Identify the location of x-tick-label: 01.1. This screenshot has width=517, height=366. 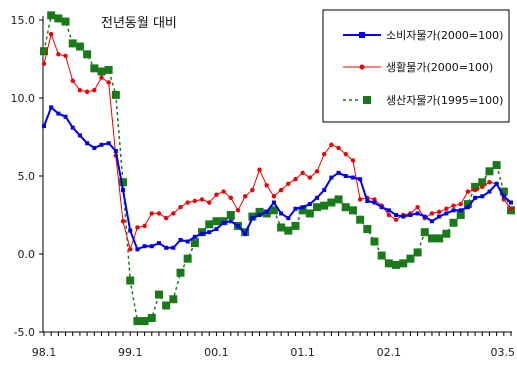
(302, 352).